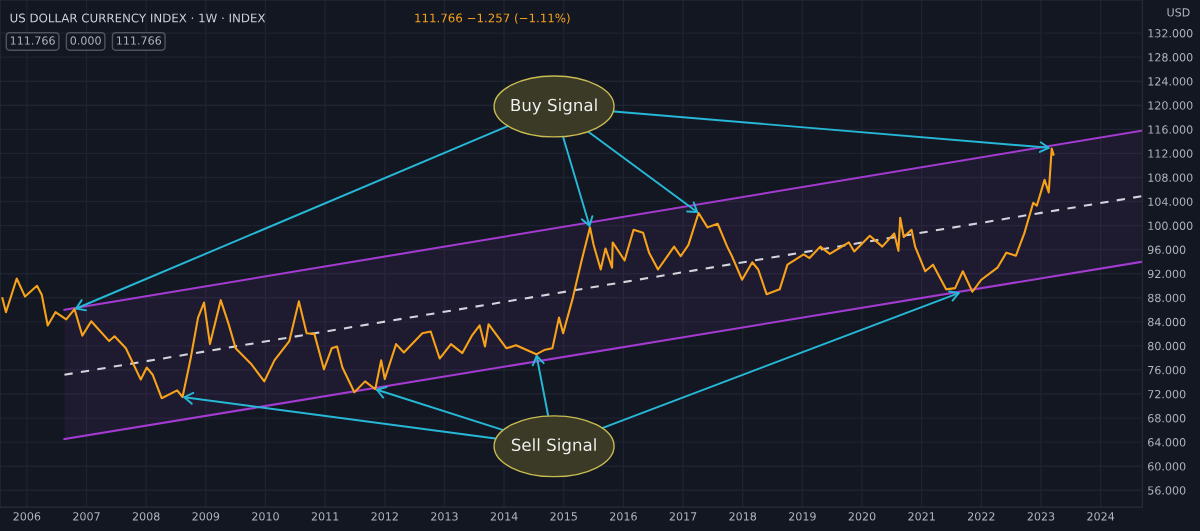 Image resolution: width=1200 pixels, height=531 pixels. Describe the element at coordinates (1167, 346) in the screenshot. I see `y-tick-label: 80.000` at that location.